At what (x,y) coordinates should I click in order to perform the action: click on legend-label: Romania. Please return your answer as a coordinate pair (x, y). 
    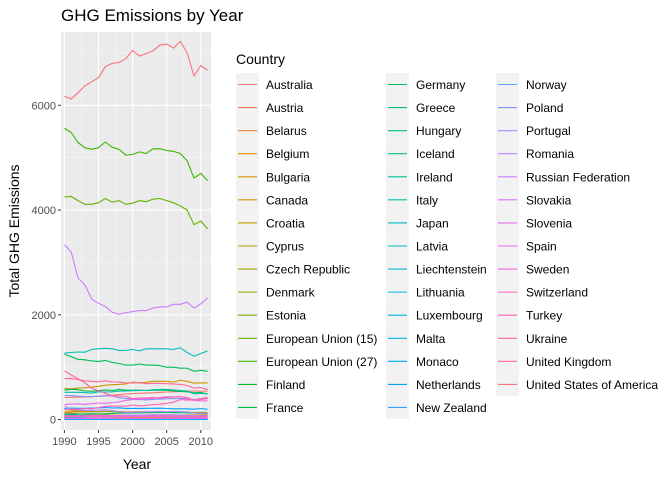
    Looking at the image, I should click on (550, 154).